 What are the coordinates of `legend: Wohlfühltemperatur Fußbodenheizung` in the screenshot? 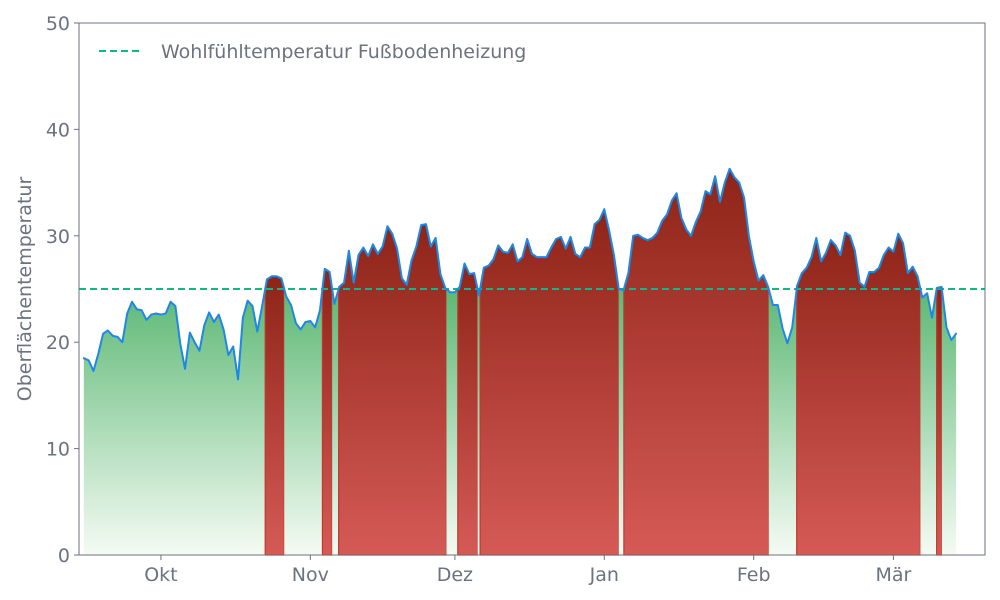 It's located at (312, 52).